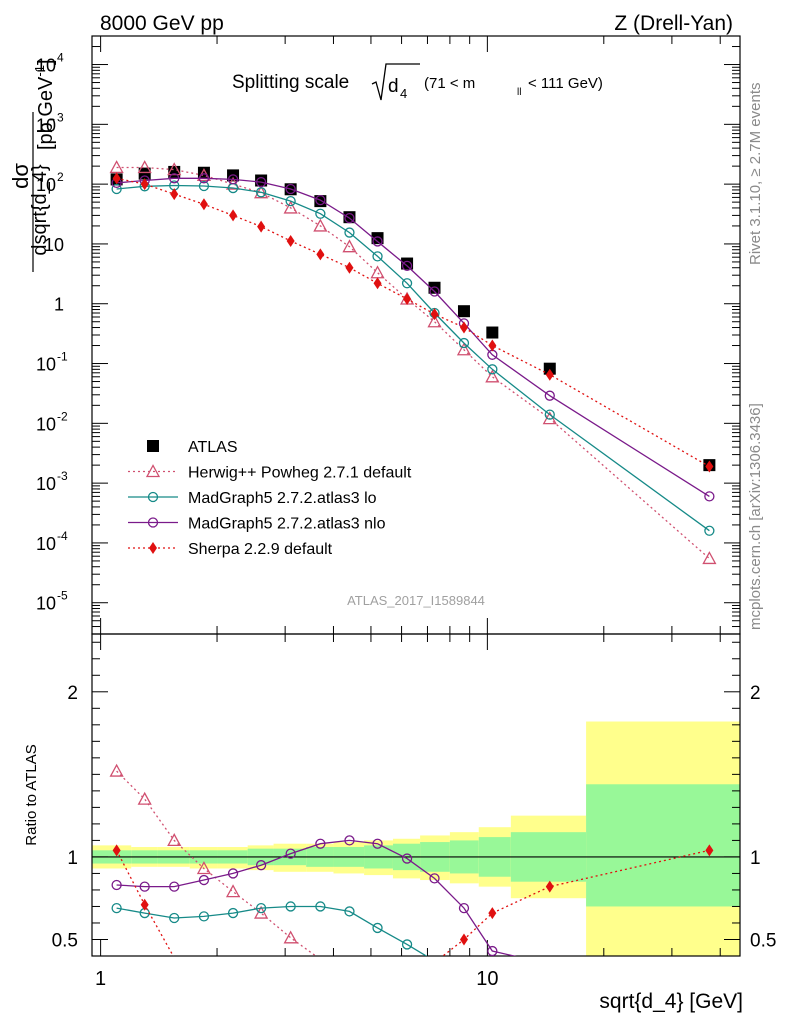 The image size is (786, 1024). Describe the element at coordinates (519, 92) in the screenshot. I see `title-range-sub: ll` at that location.